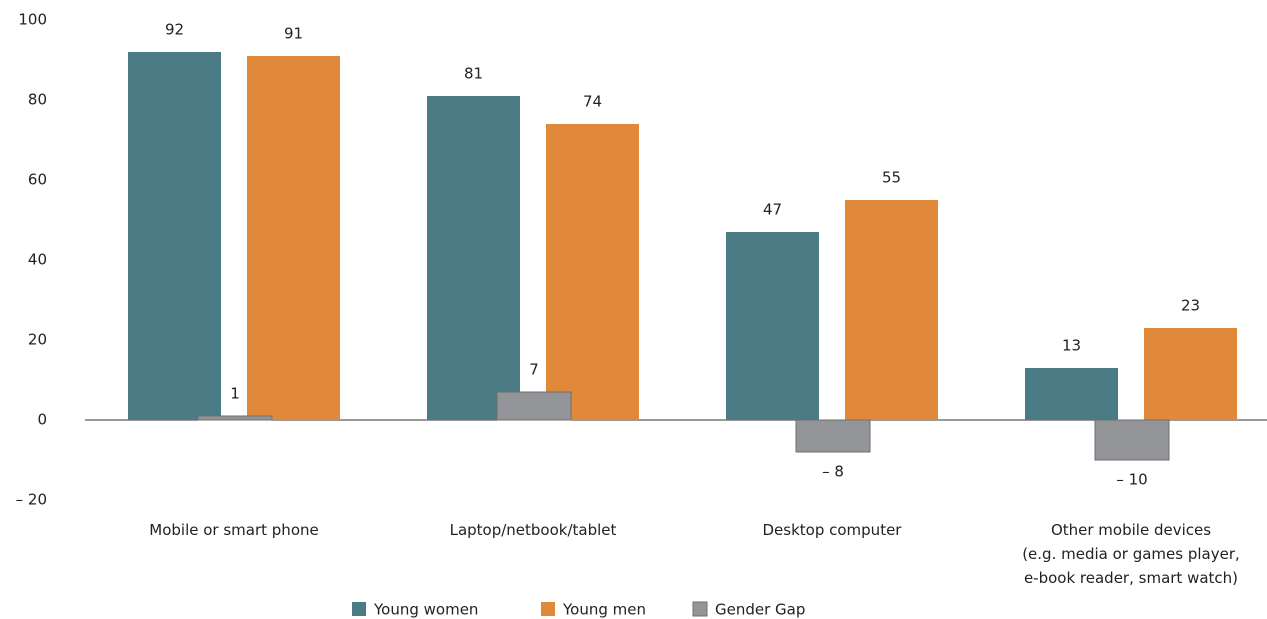  Describe the element at coordinates (891, 178) in the screenshot. I see `data-label: 55` at that location.